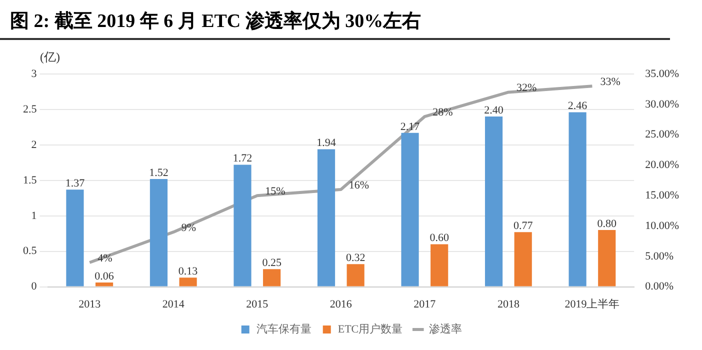 The image size is (702, 350). What do you see at coordinates (242, 158) in the screenshot?
I see `data-label: 1.72` at bounding box center [242, 158].